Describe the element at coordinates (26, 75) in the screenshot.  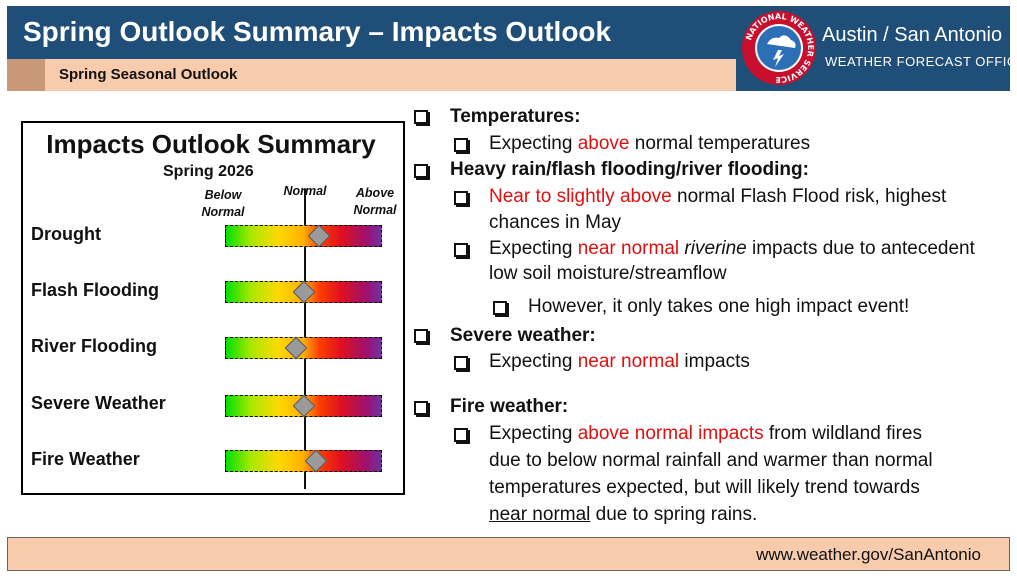
I see `subtitle-accent` at that location.